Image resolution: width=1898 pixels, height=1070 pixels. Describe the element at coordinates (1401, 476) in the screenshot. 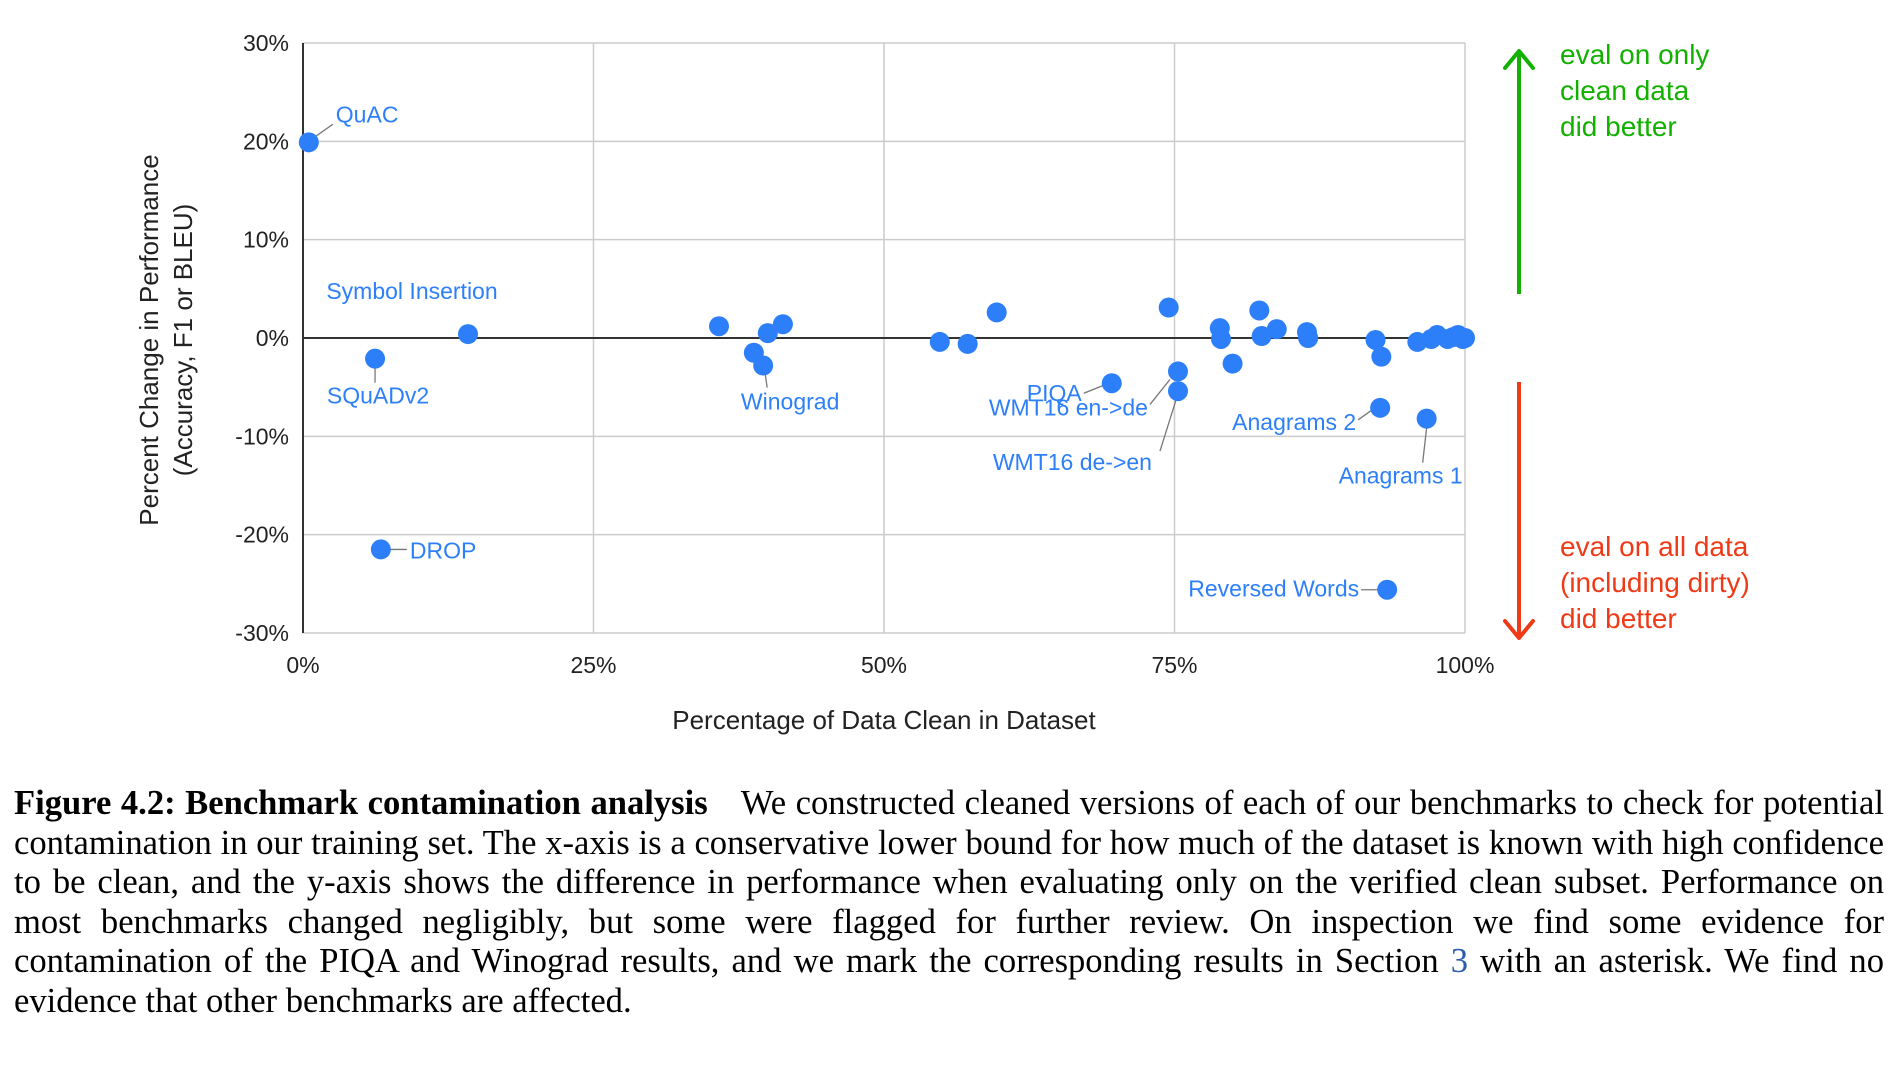

I see `data-label: Anagrams 1` at that location.